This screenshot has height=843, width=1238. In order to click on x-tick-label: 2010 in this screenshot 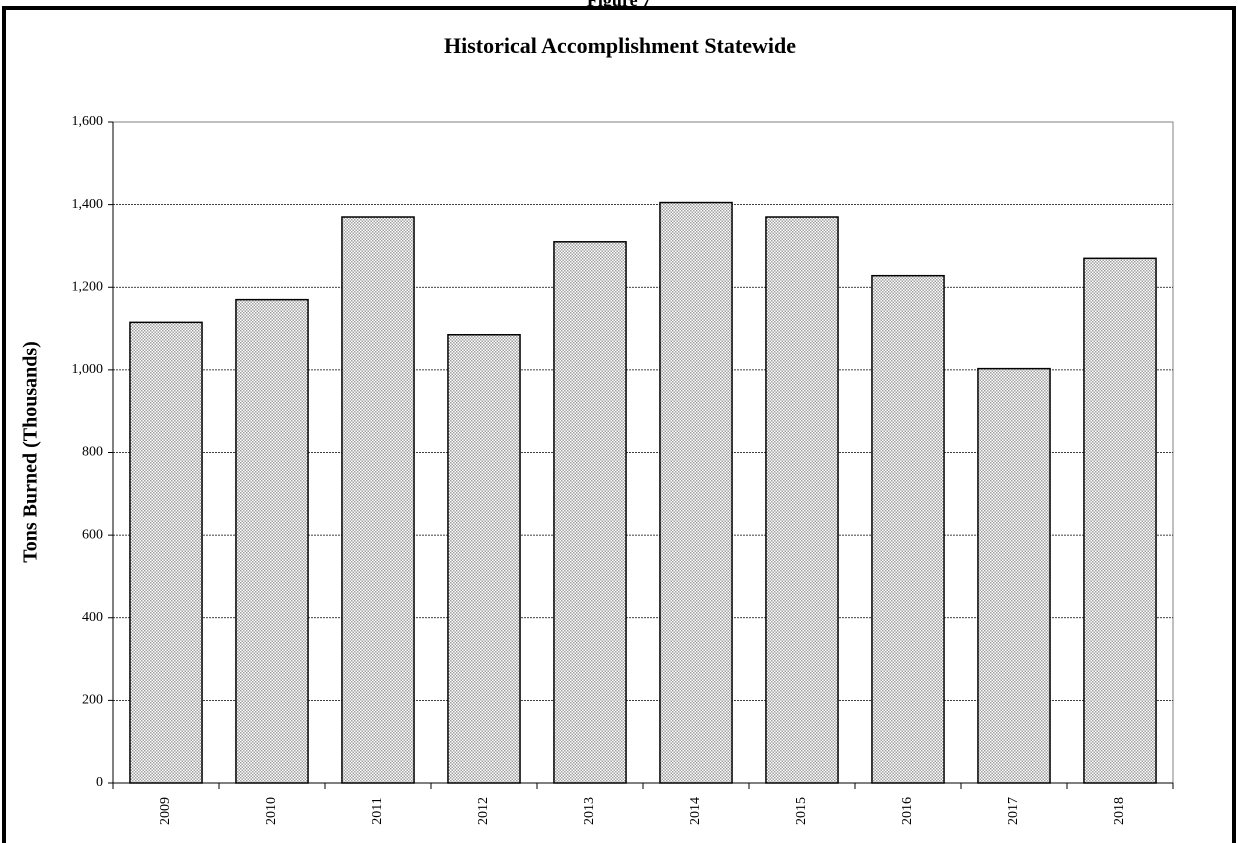, I will do `click(271, 811)`.